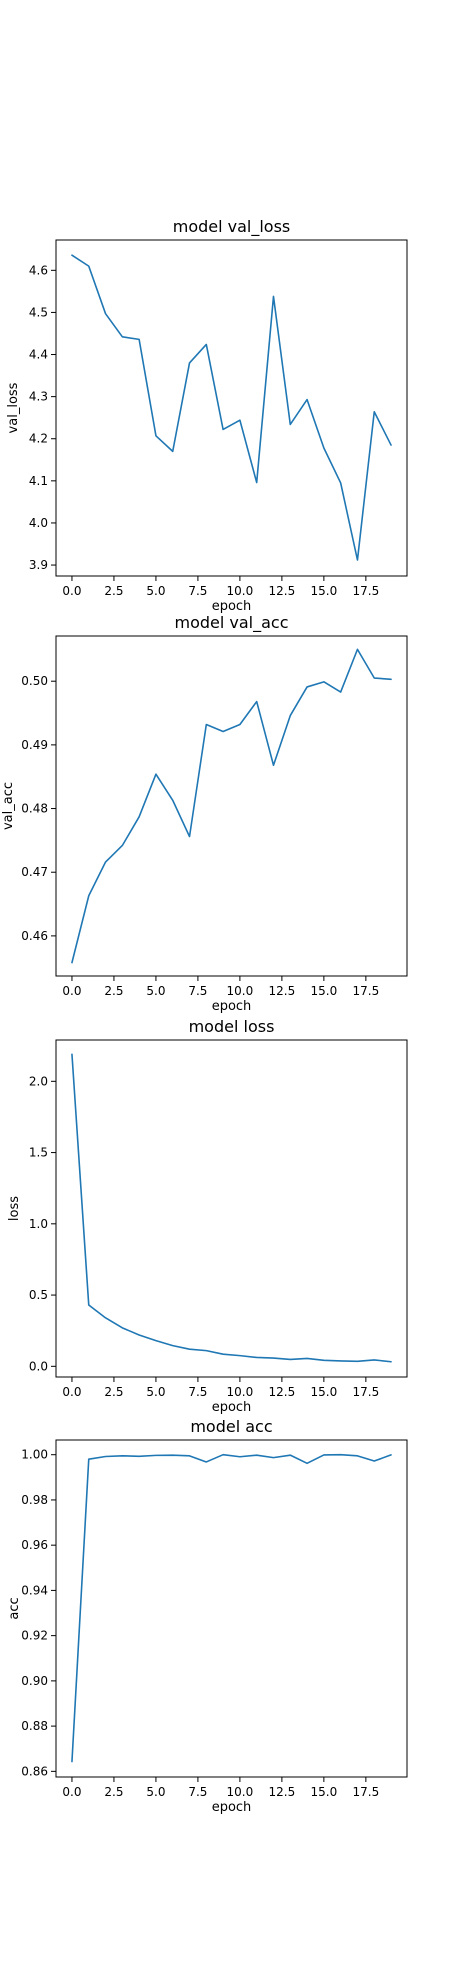 The image size is (450, 1980). What do you see at coordinates (38, 397) in the screenshot?
I see `y-tick-label: 4.3` at bounding box center [38, 397].